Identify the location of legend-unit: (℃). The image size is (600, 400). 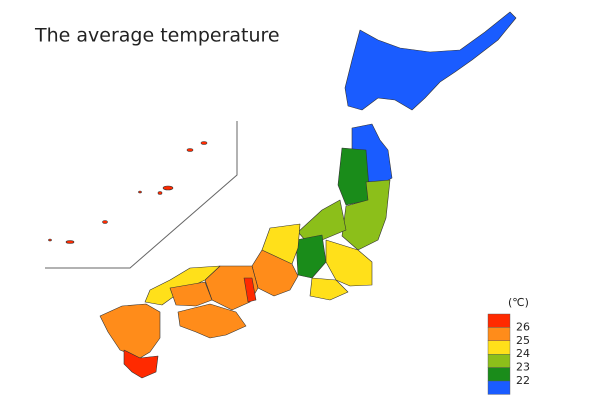
(518, 302).